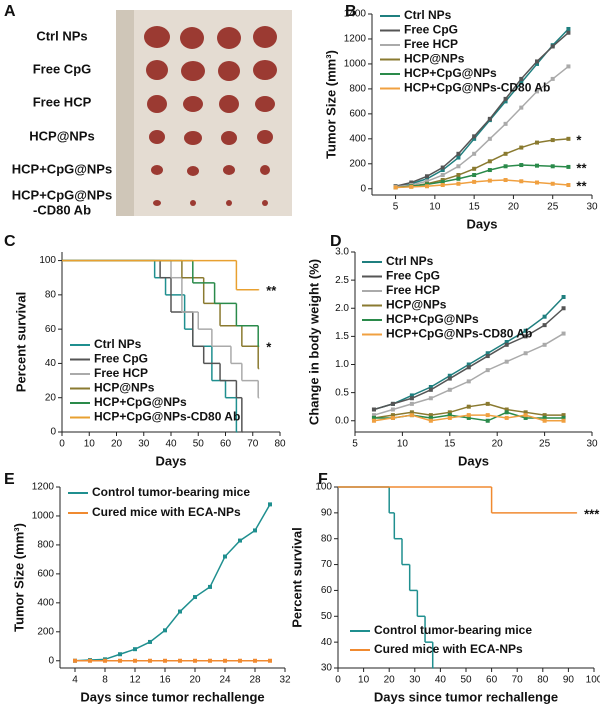 This screenshot has height=712, width=600. I want to click on y-tick-label: 1.0, so click(342, 364).